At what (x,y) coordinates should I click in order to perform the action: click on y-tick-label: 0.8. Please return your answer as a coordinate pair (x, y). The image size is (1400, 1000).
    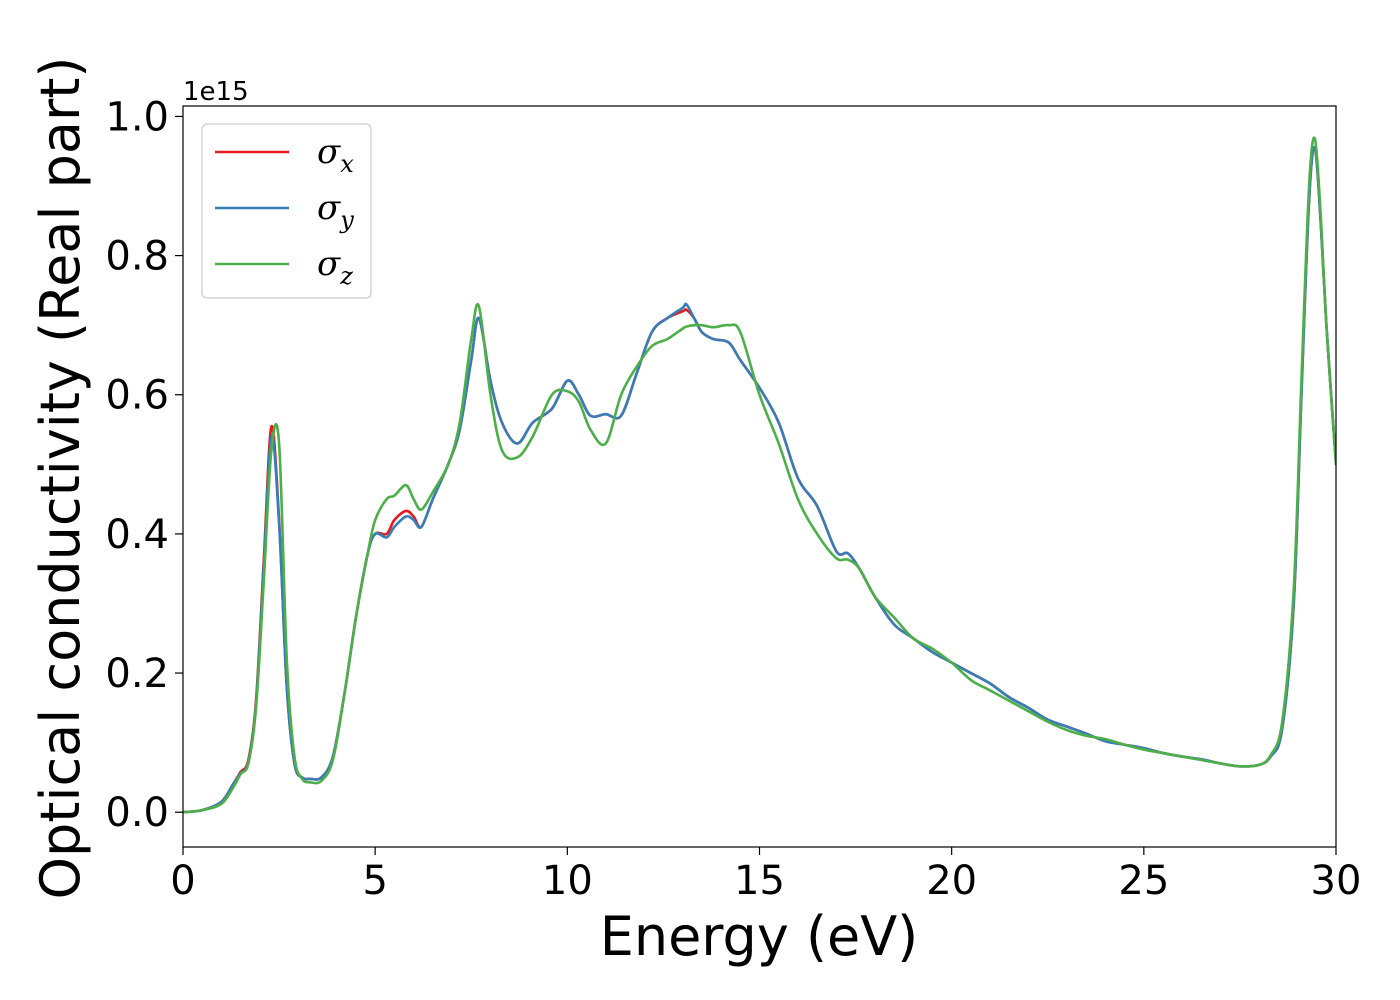
    Looking at the image, I should click on (137, 257).